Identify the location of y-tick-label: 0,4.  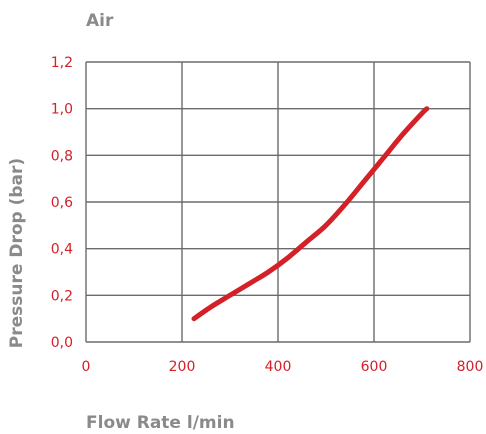
(62, 250).